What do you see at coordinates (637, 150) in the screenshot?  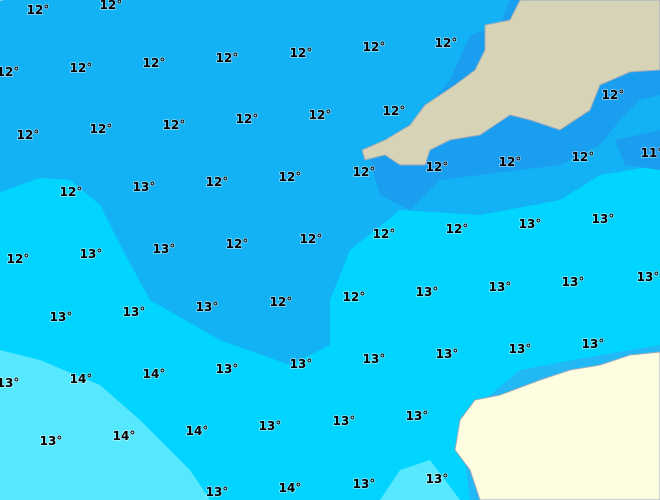 I see `sea-coastal` at bounding box center [637, 150].